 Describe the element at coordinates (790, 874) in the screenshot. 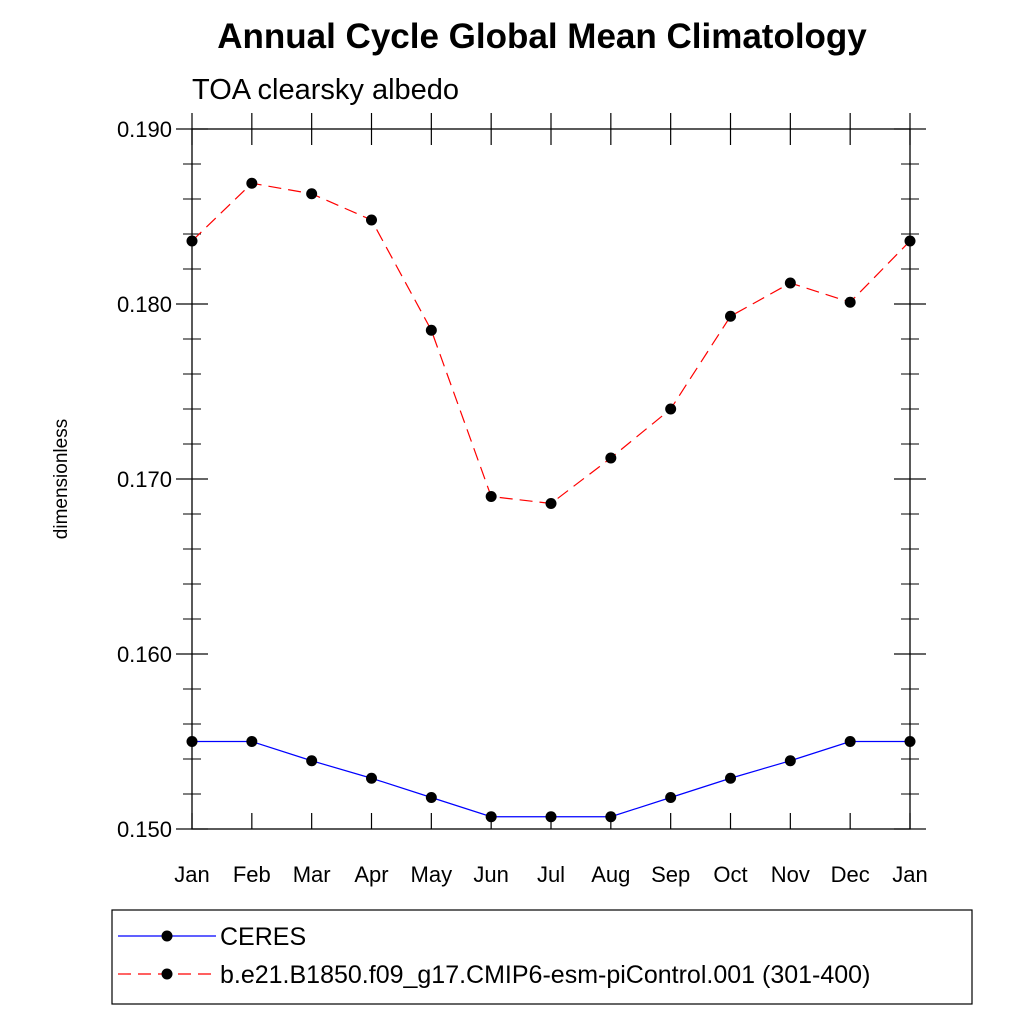

I see `x-tick-label: Nov` at that location.